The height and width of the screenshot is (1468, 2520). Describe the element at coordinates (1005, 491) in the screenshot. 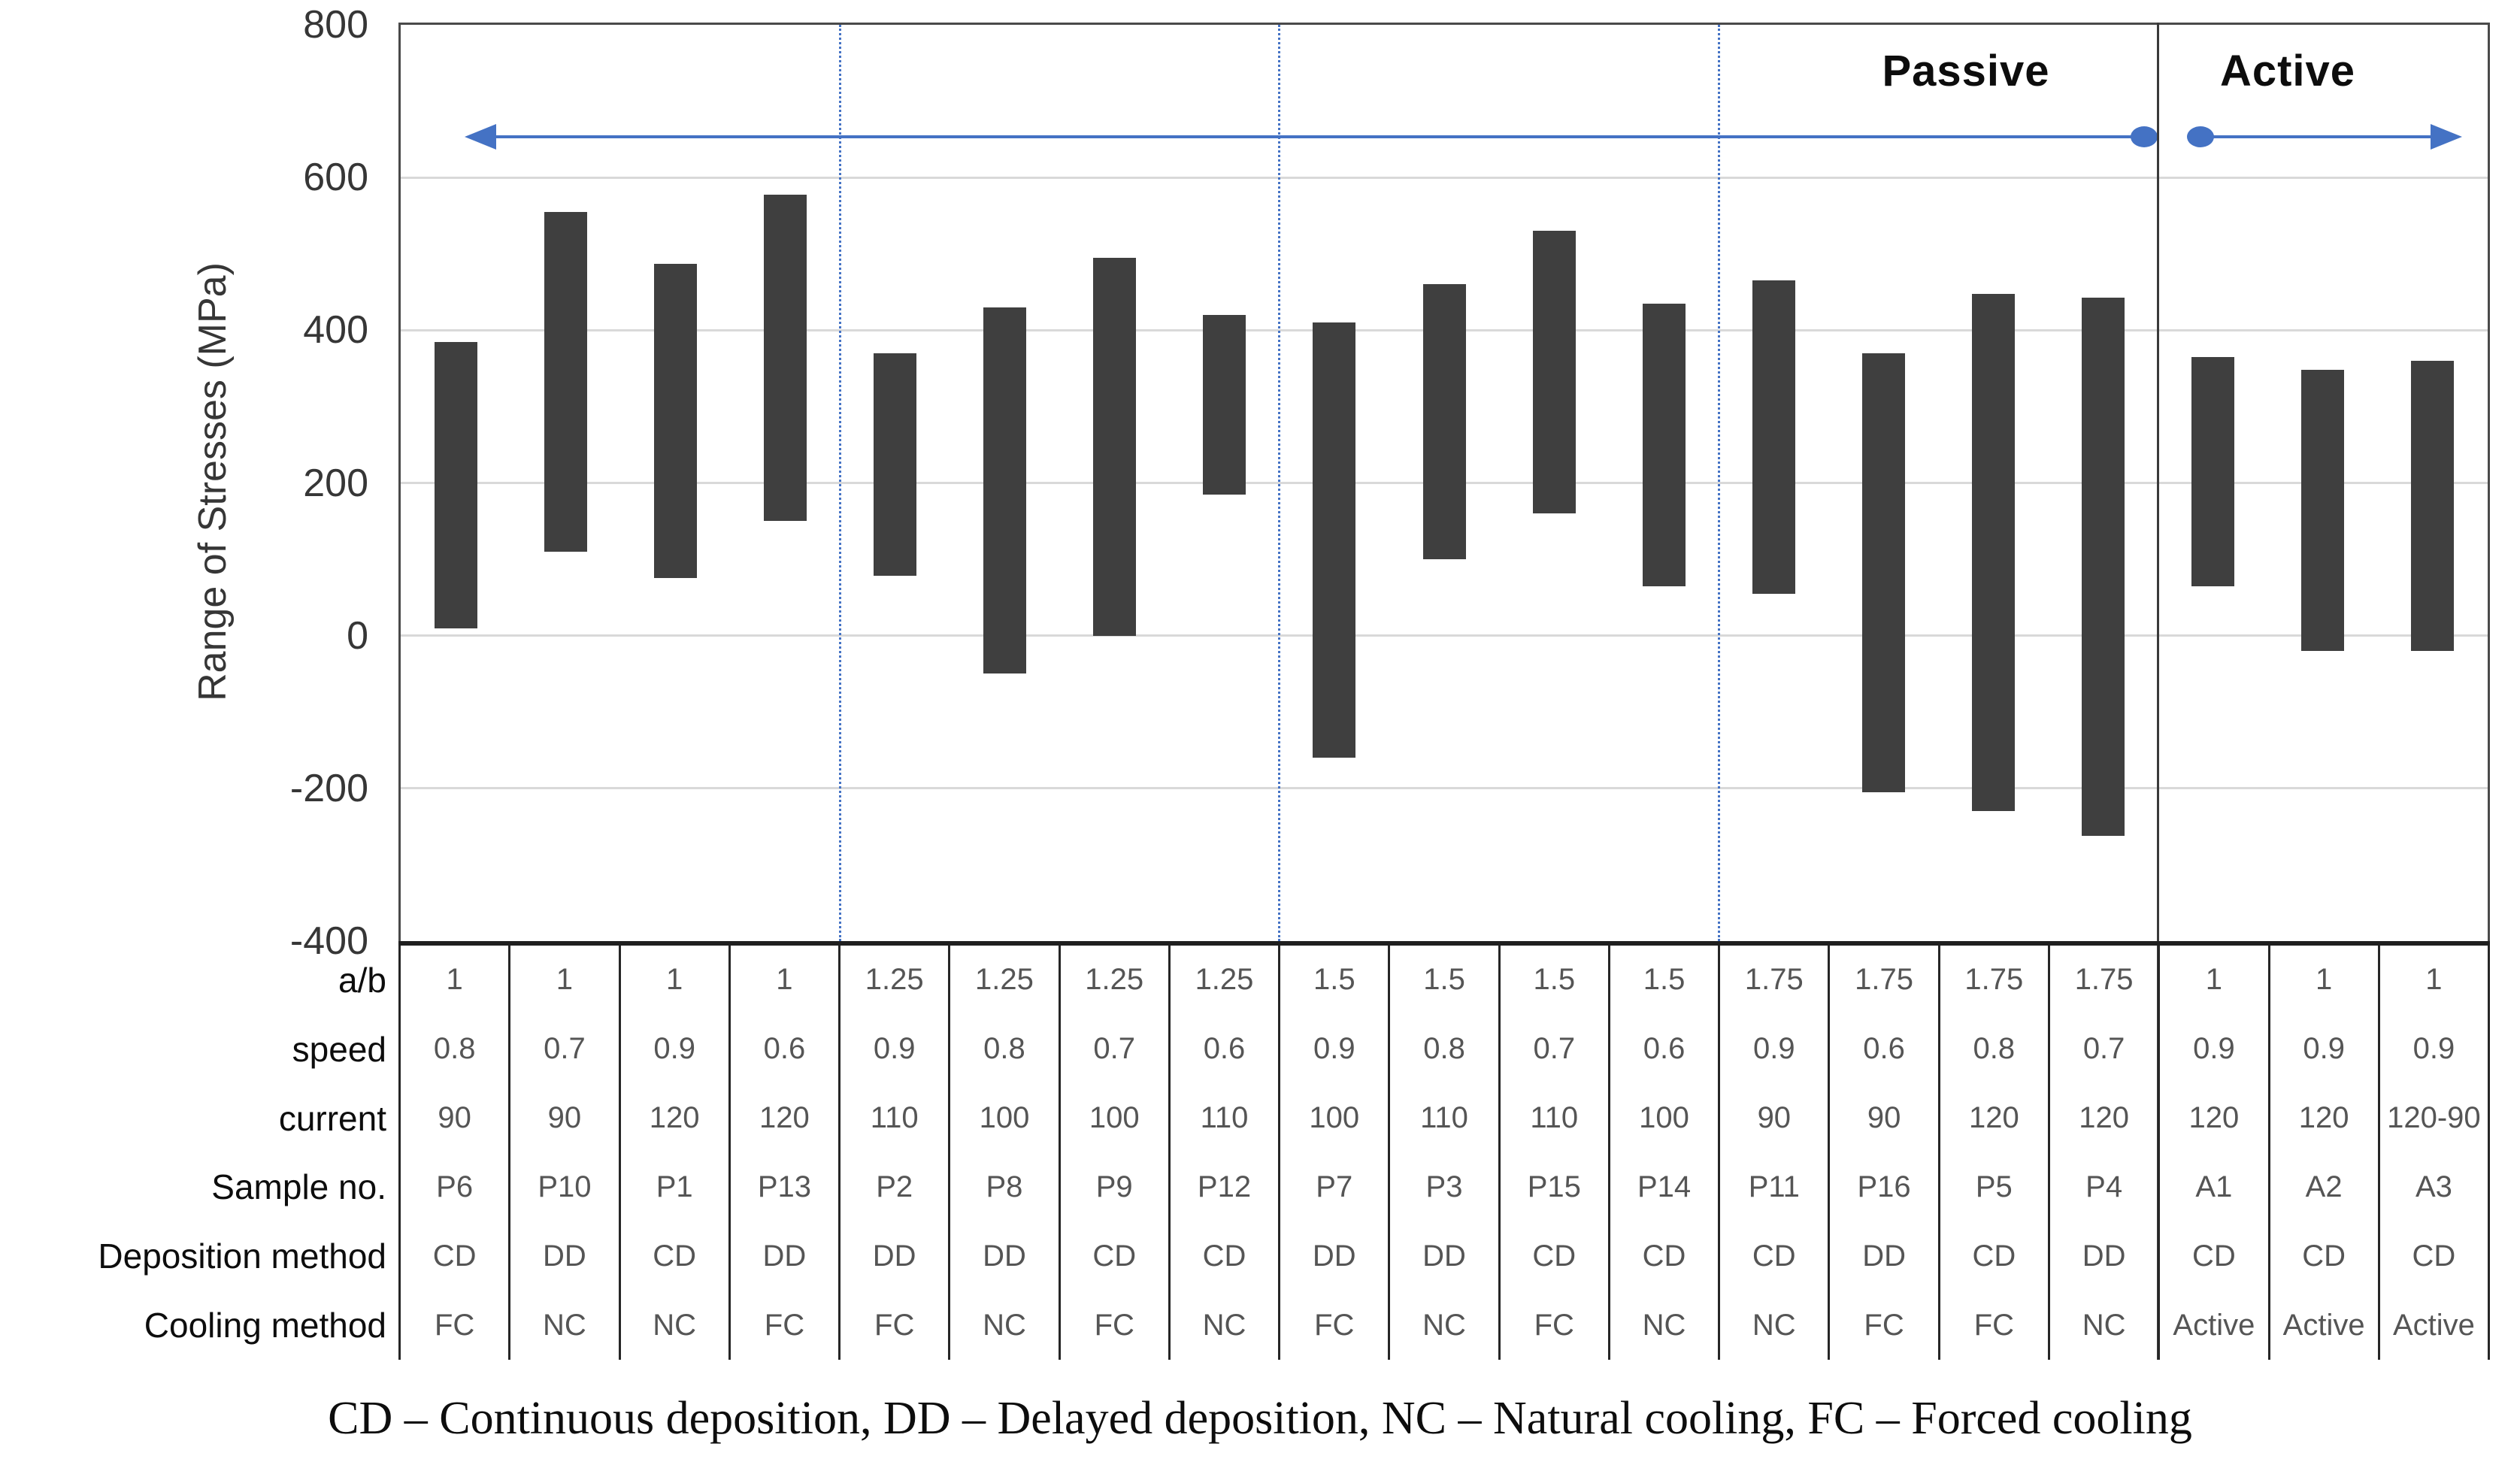

I see `range-bar-P8` at that location.